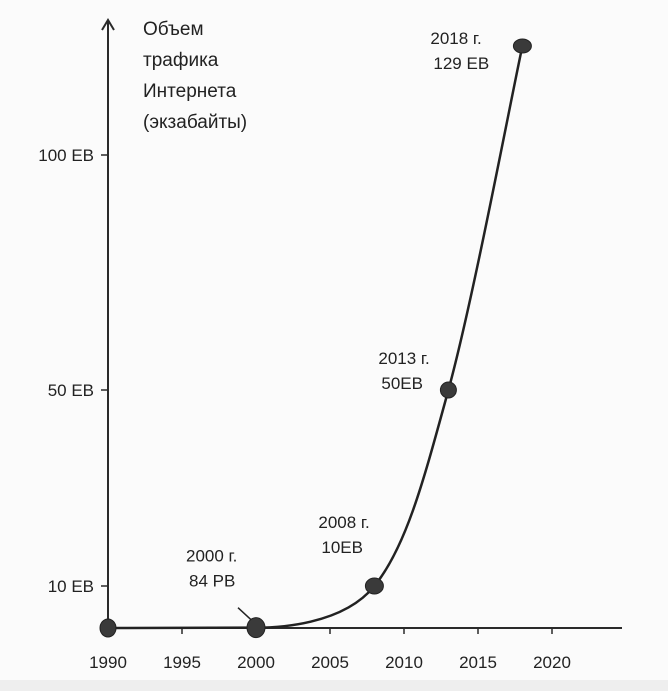 This screenshot has width=668, height=691. Describe the element at coordinates (404, 662) in the screenshot. I see `x-tick-label: 2010` at that location.